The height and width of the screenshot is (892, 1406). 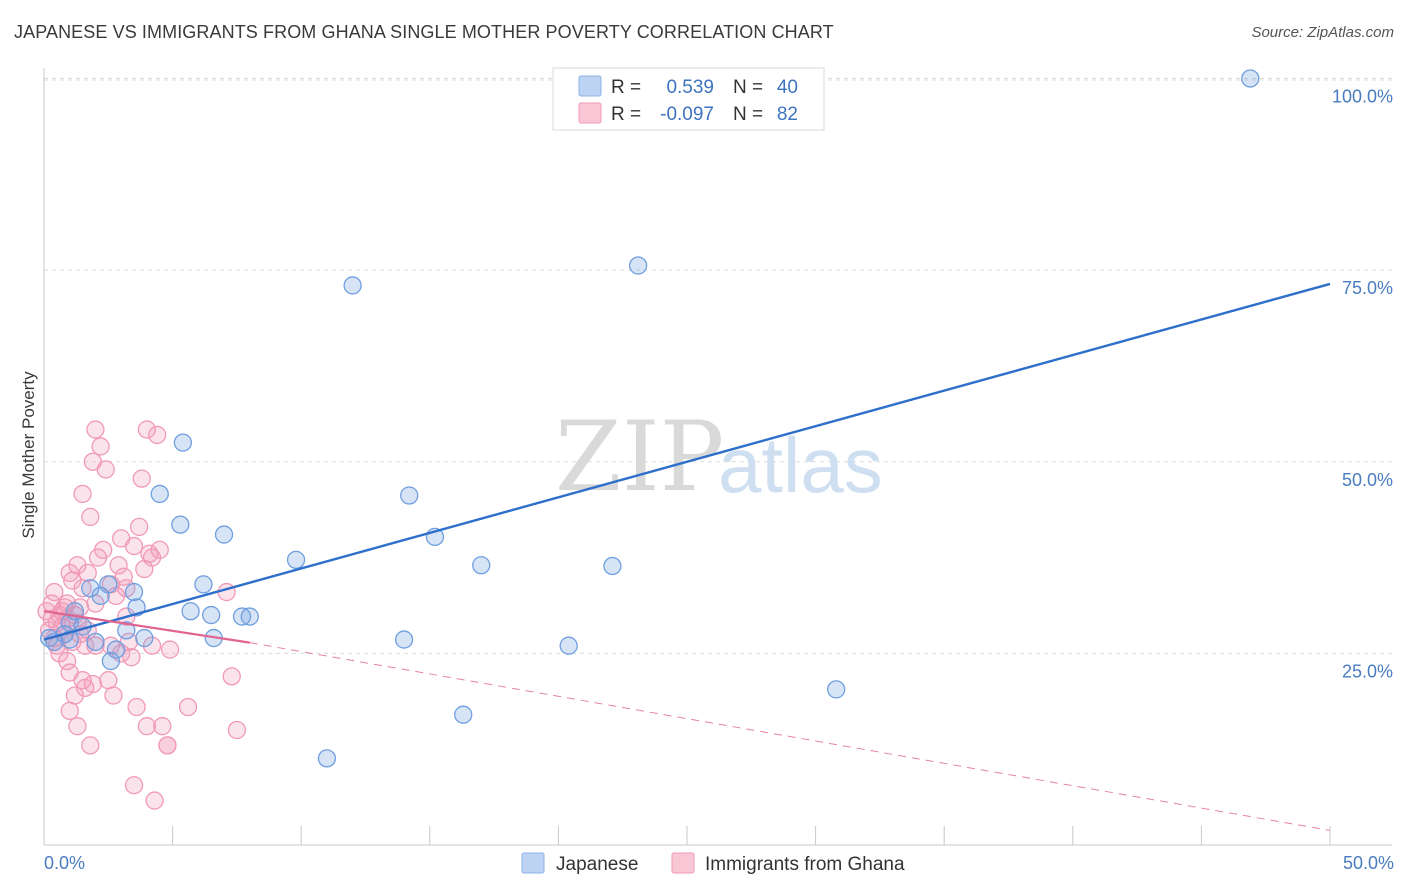 I want to click on legend-n-value-ghana: 82, so click(x=787, y=114).